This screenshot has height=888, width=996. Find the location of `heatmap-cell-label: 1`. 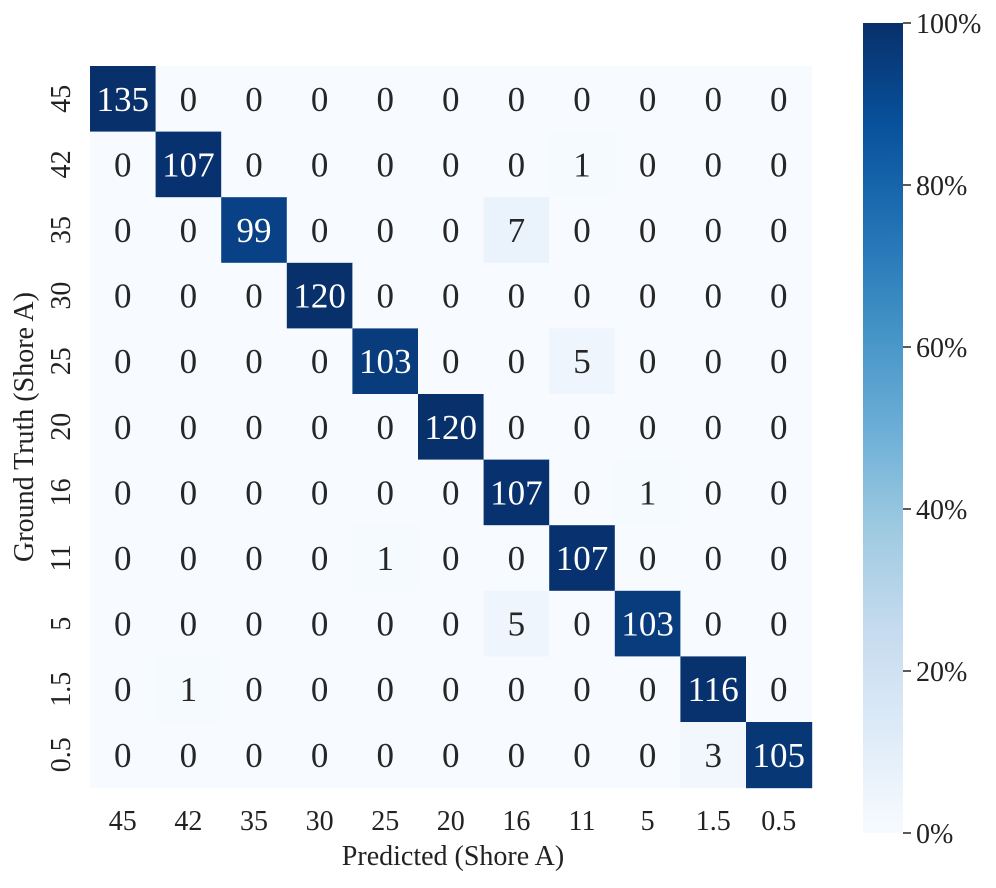

heatmap-cell-label: 1 is located at coordinates (385, 558).